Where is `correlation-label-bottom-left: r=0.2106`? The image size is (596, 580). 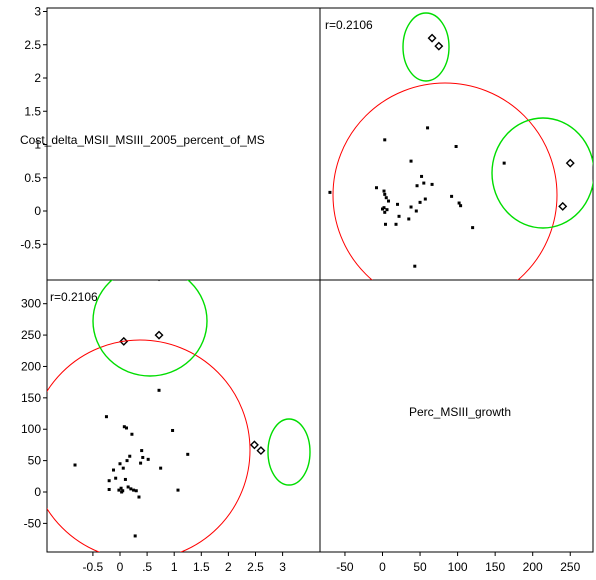
correlation-label-bottom-left: r=0.2106 is located at coordinates (74, 297).